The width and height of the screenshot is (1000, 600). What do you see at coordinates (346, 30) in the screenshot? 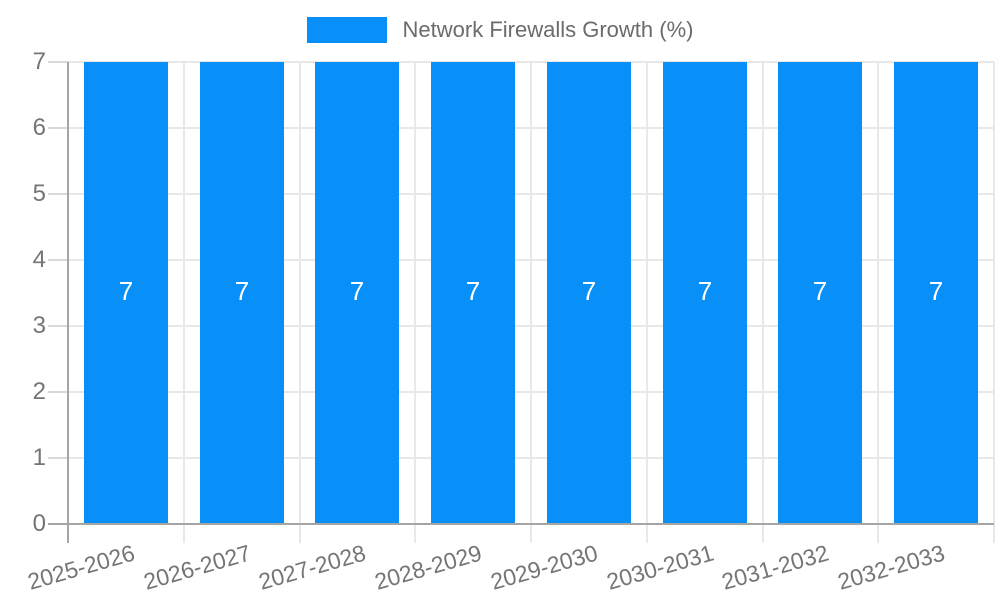
I see `legend-swatch` at bounding box center [346, 30].